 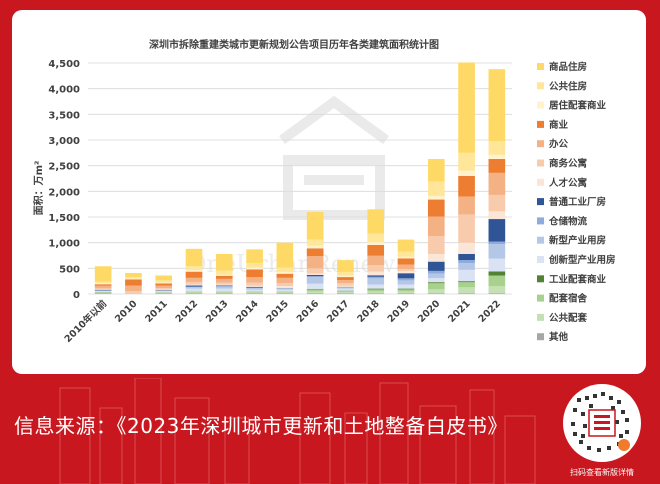 I want to click on x-tick-label: 2011, so click(x=156, y=311).